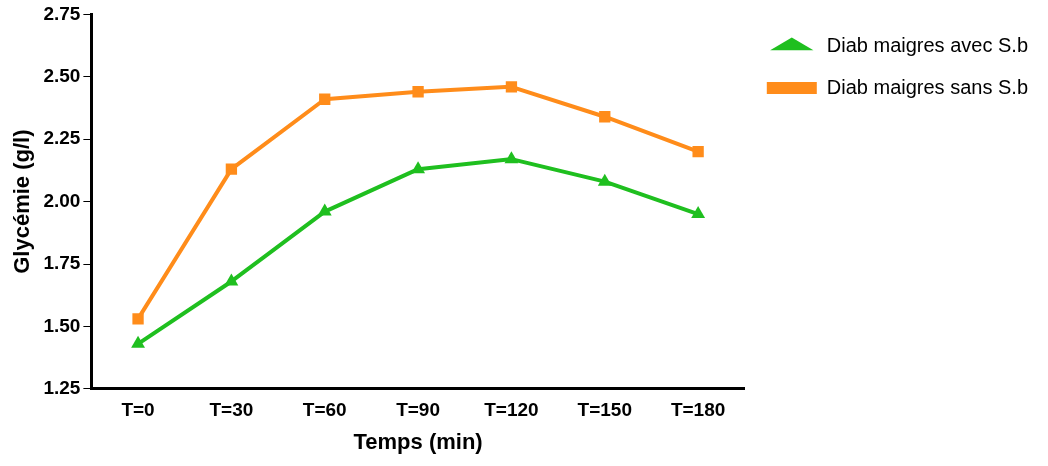  I want to click on y-tick-label: 1.25, so click(62, 388).